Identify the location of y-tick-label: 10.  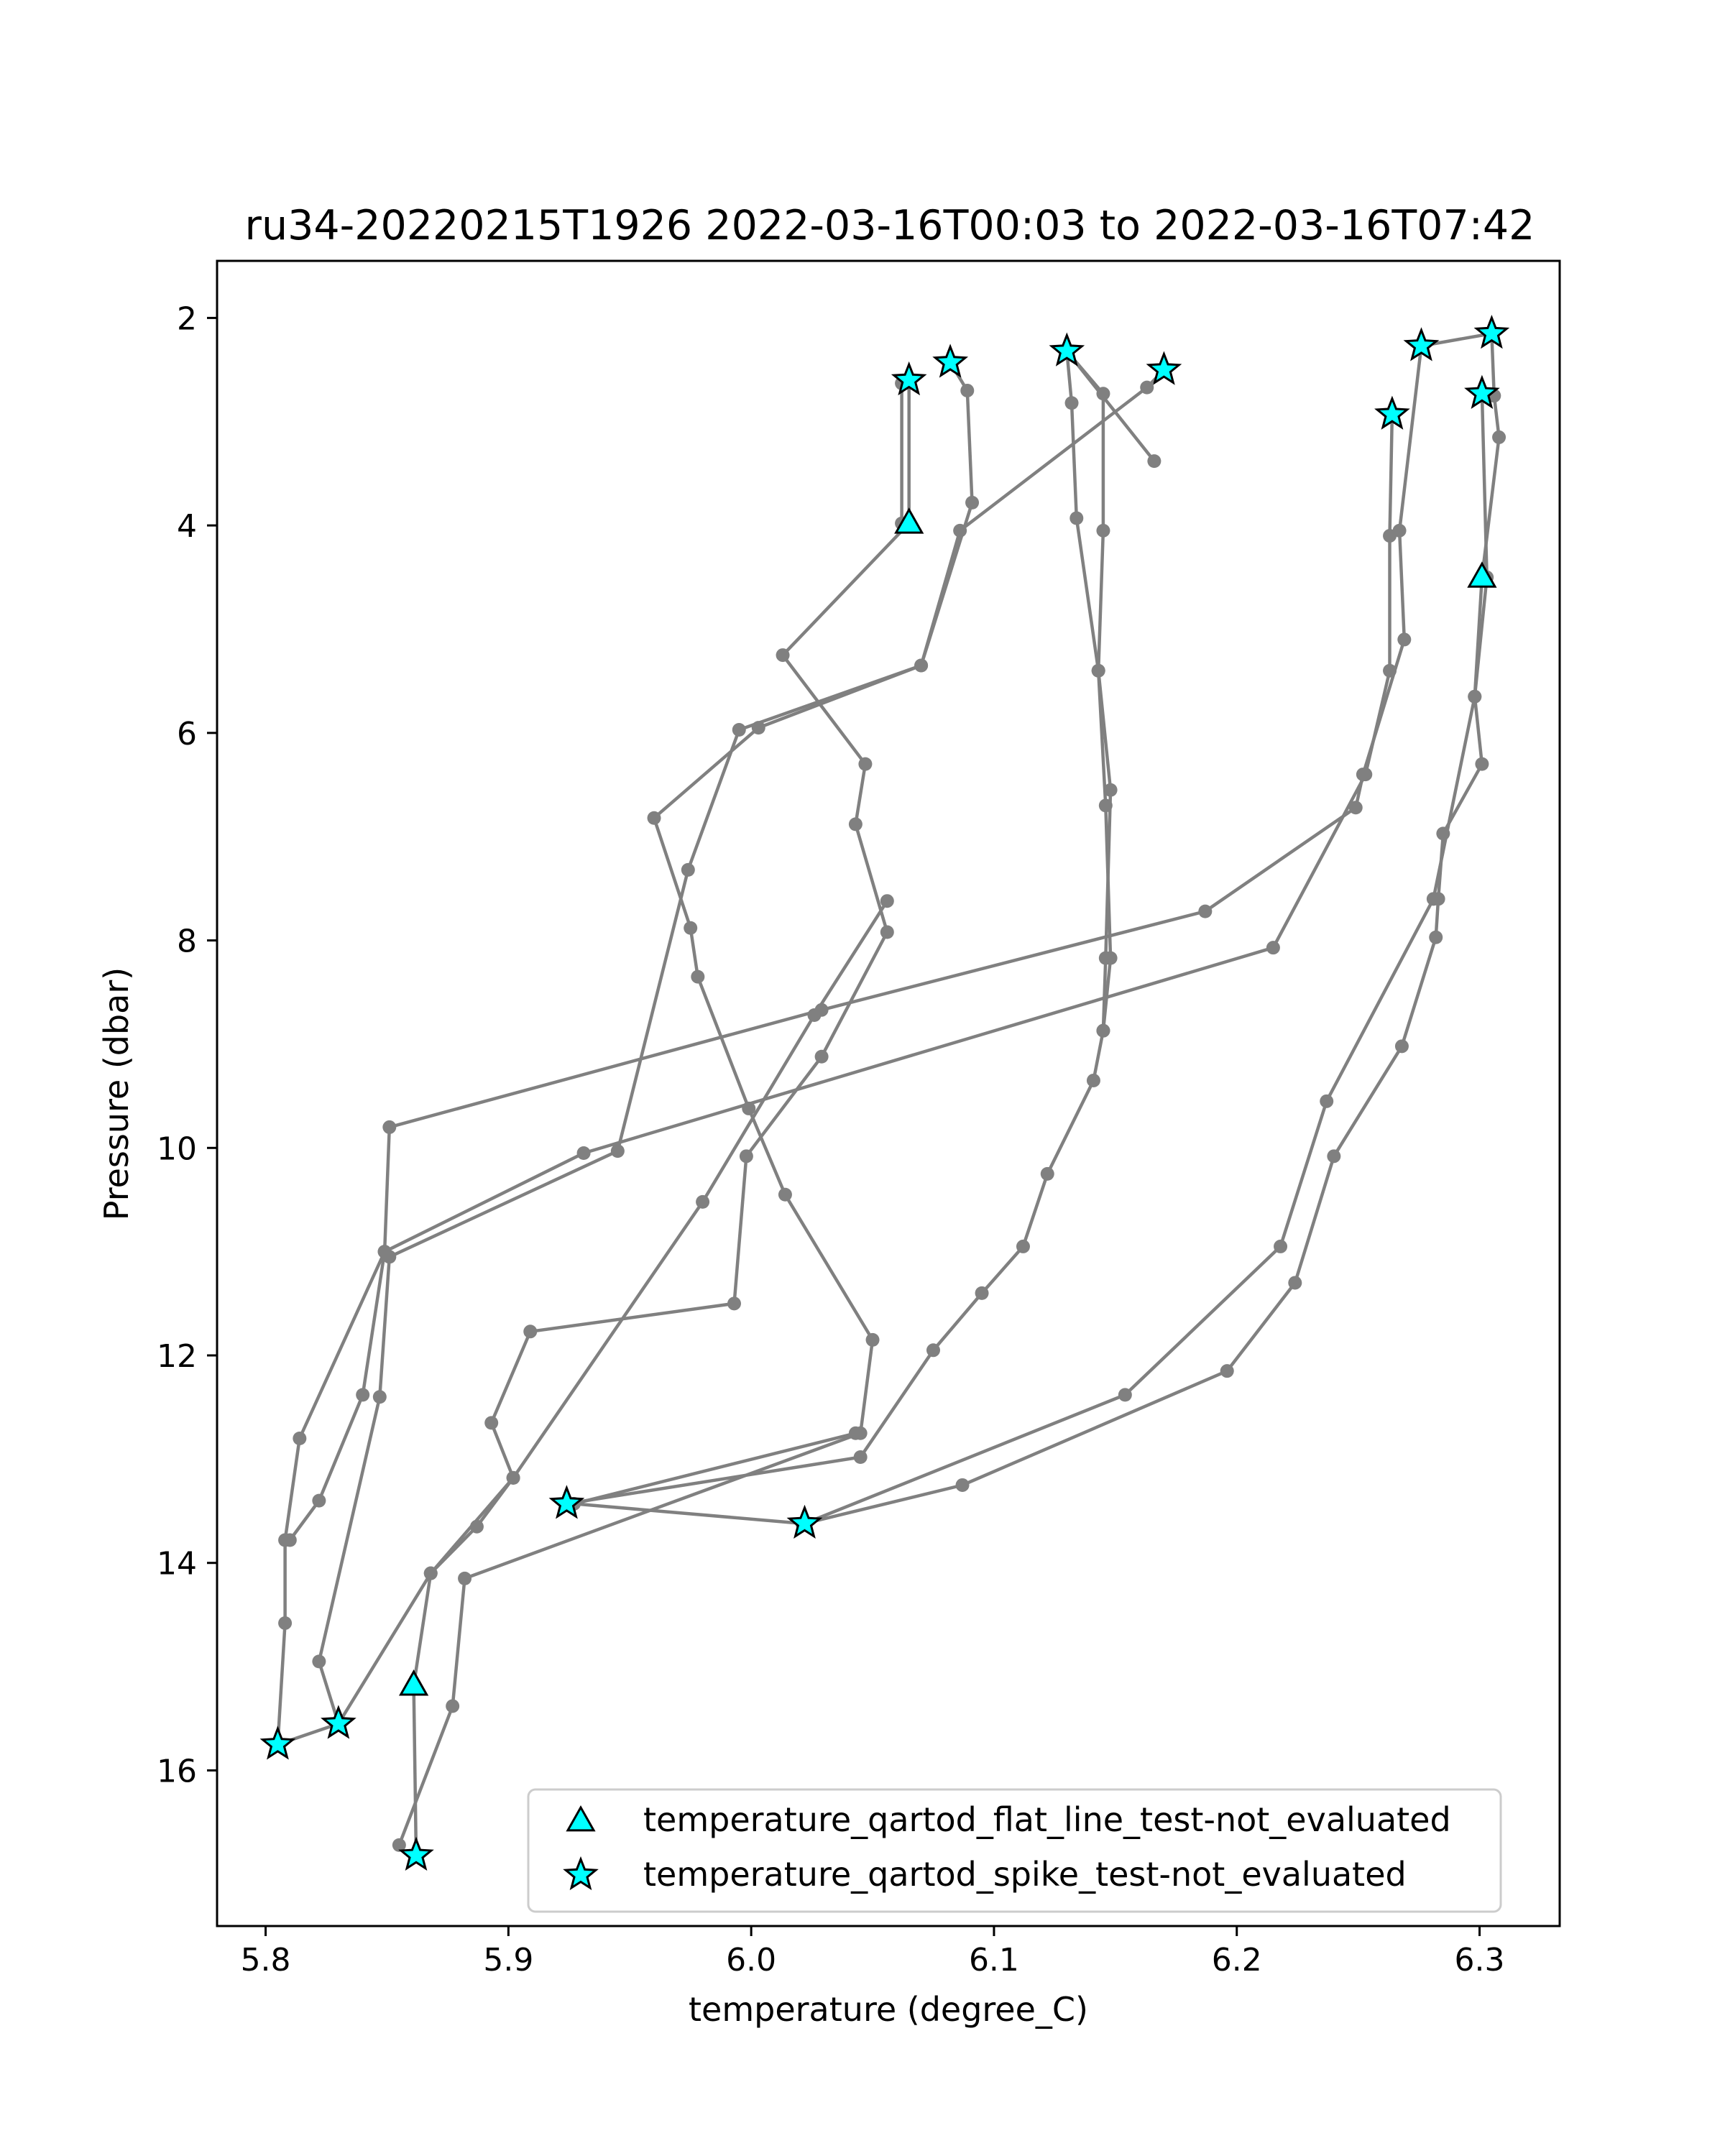
(177, 1148).